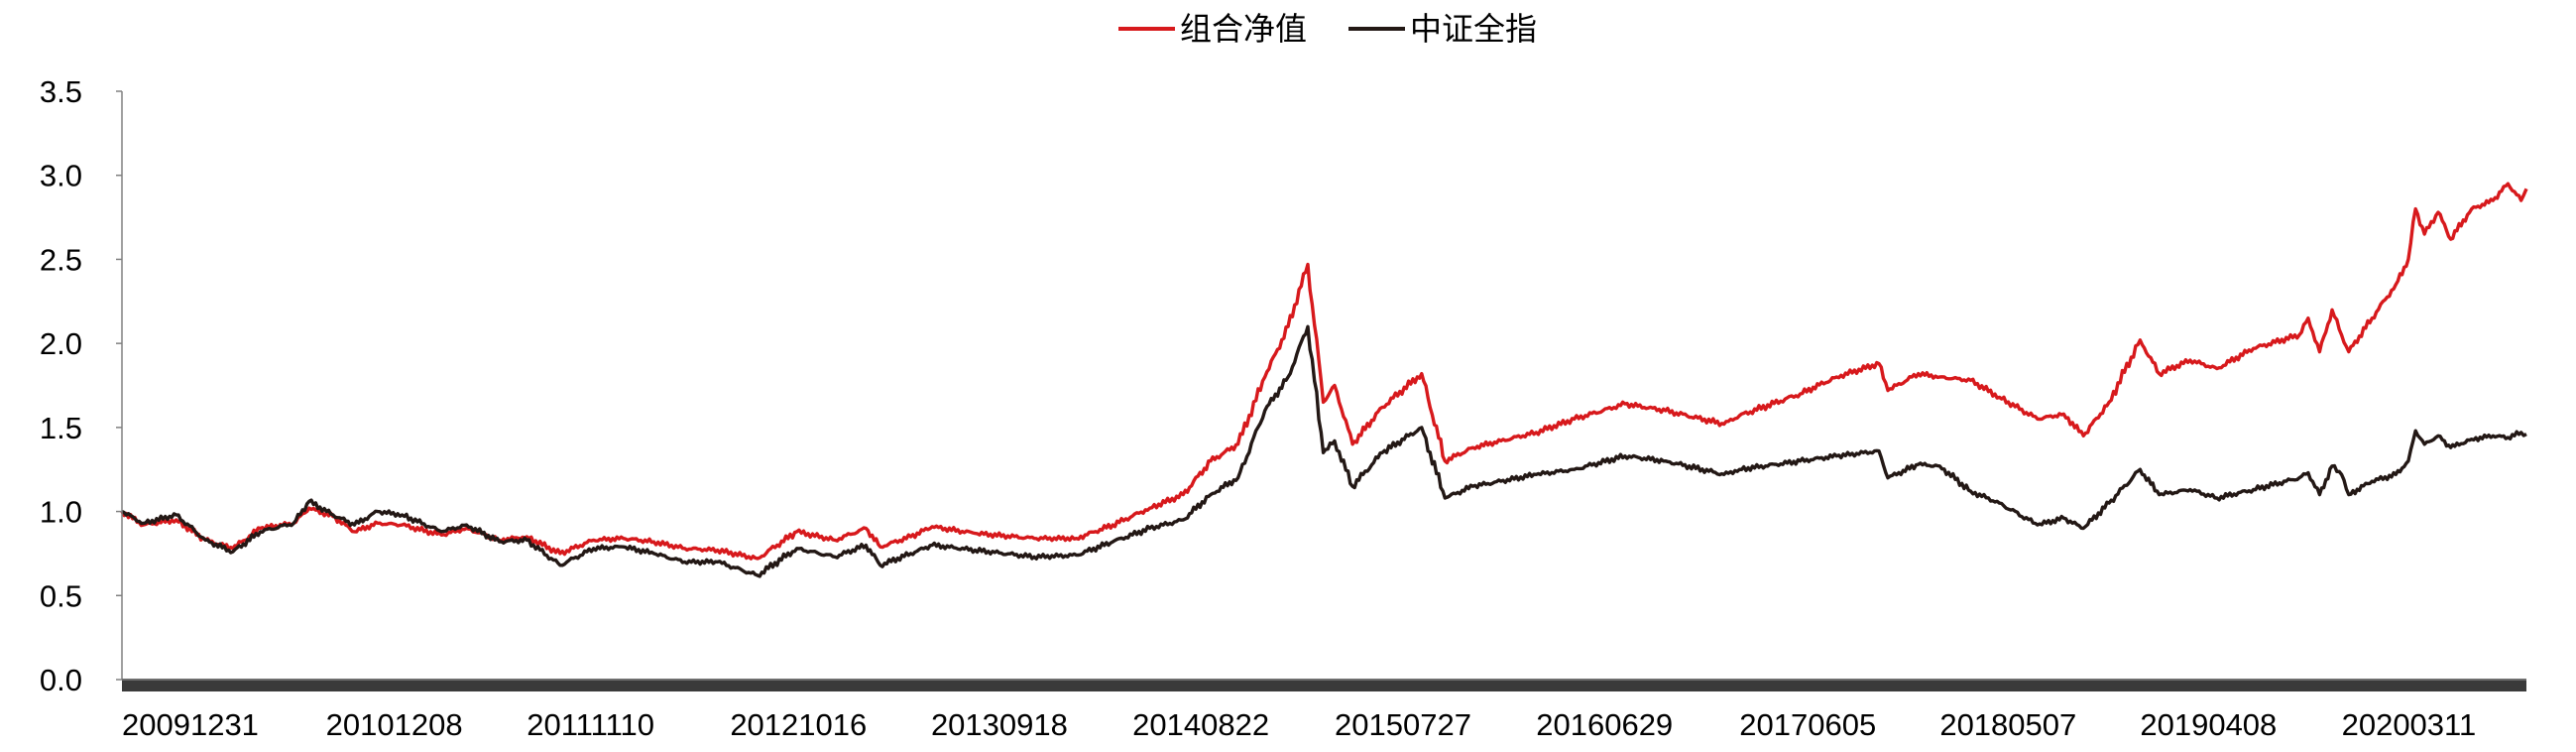  Describe the element at coordinates (61, 92) in the screenshot. I see `y-tick-label: 3.5` at that location.